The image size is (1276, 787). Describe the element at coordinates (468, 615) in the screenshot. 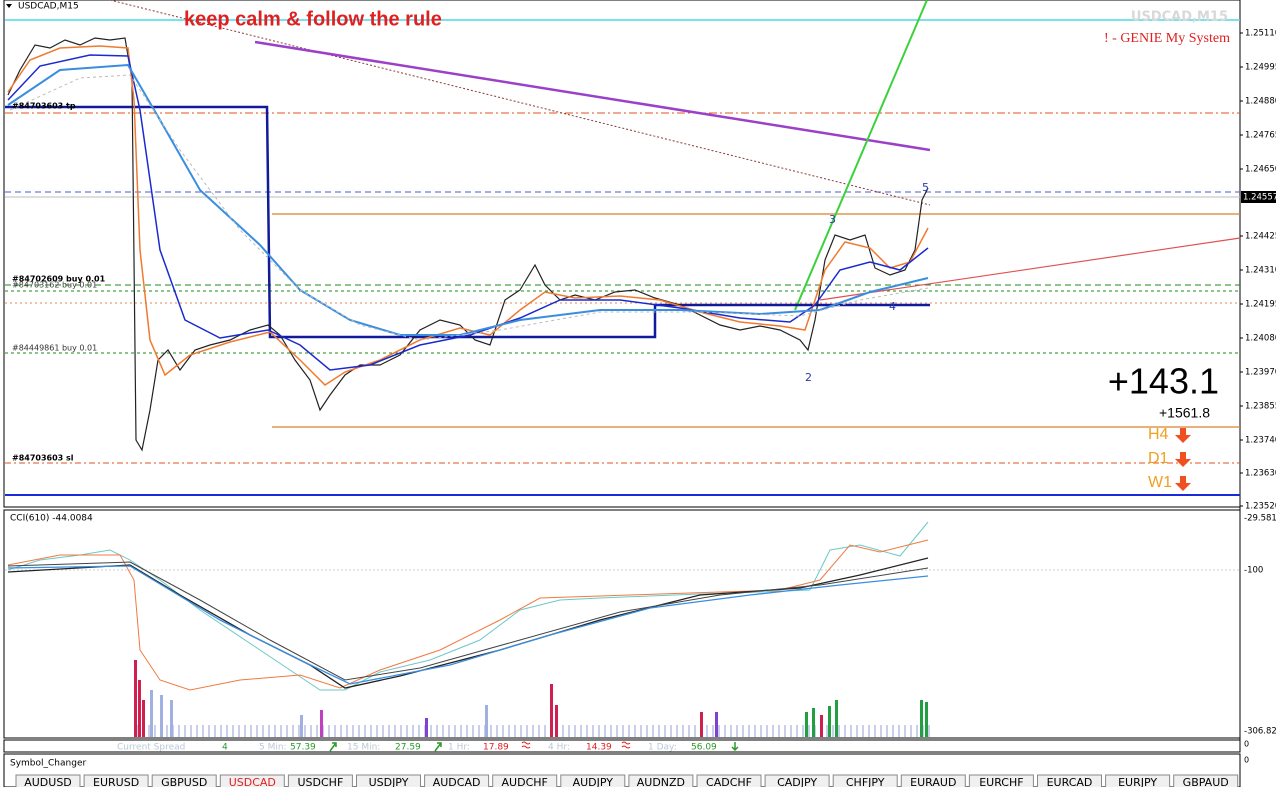

I see `cci-line` at that location.